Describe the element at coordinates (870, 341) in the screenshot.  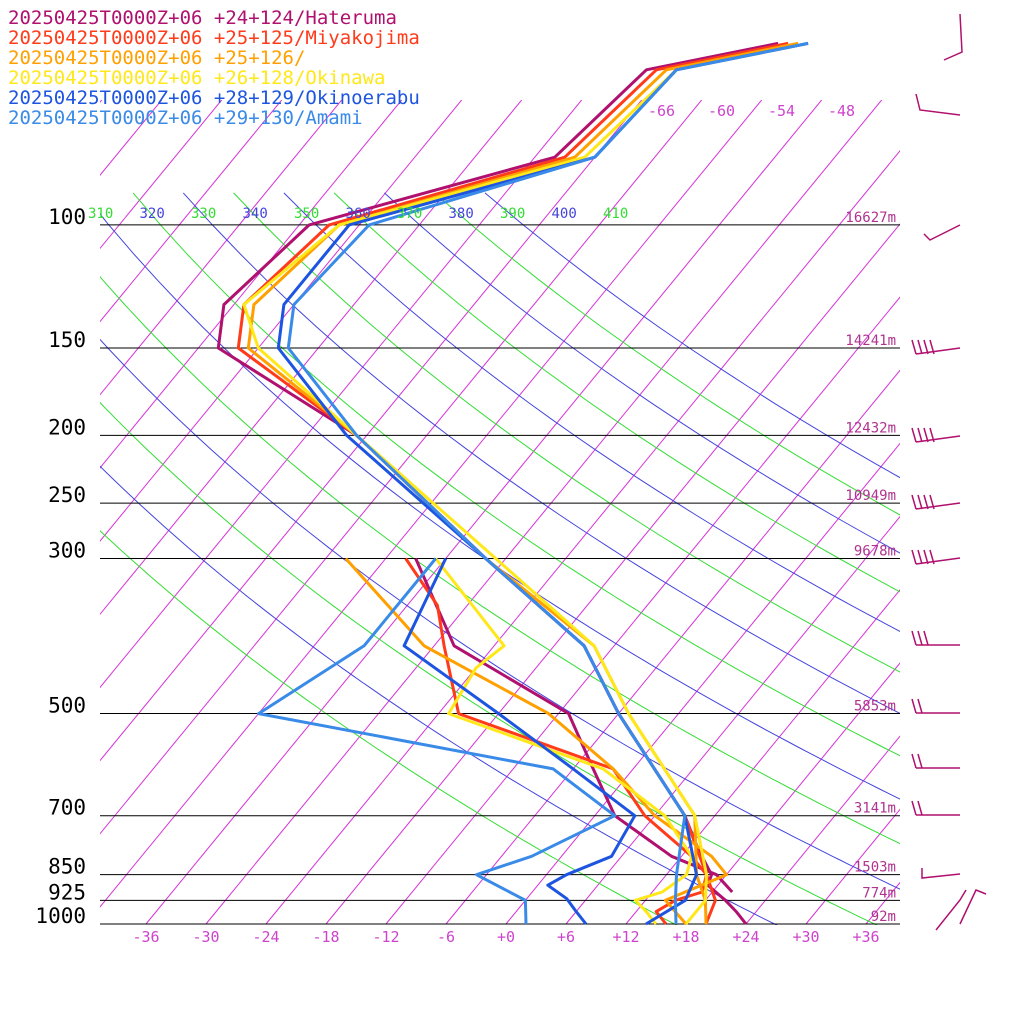
I see `height-label: 14241m` at that location.